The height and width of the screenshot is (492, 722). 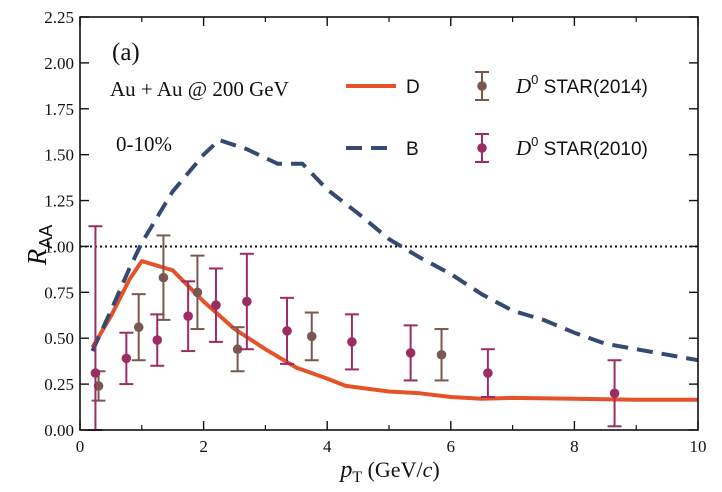 I want to click on legend-star2010-label: D0 STAR(2010), so click(x=581, y=147).